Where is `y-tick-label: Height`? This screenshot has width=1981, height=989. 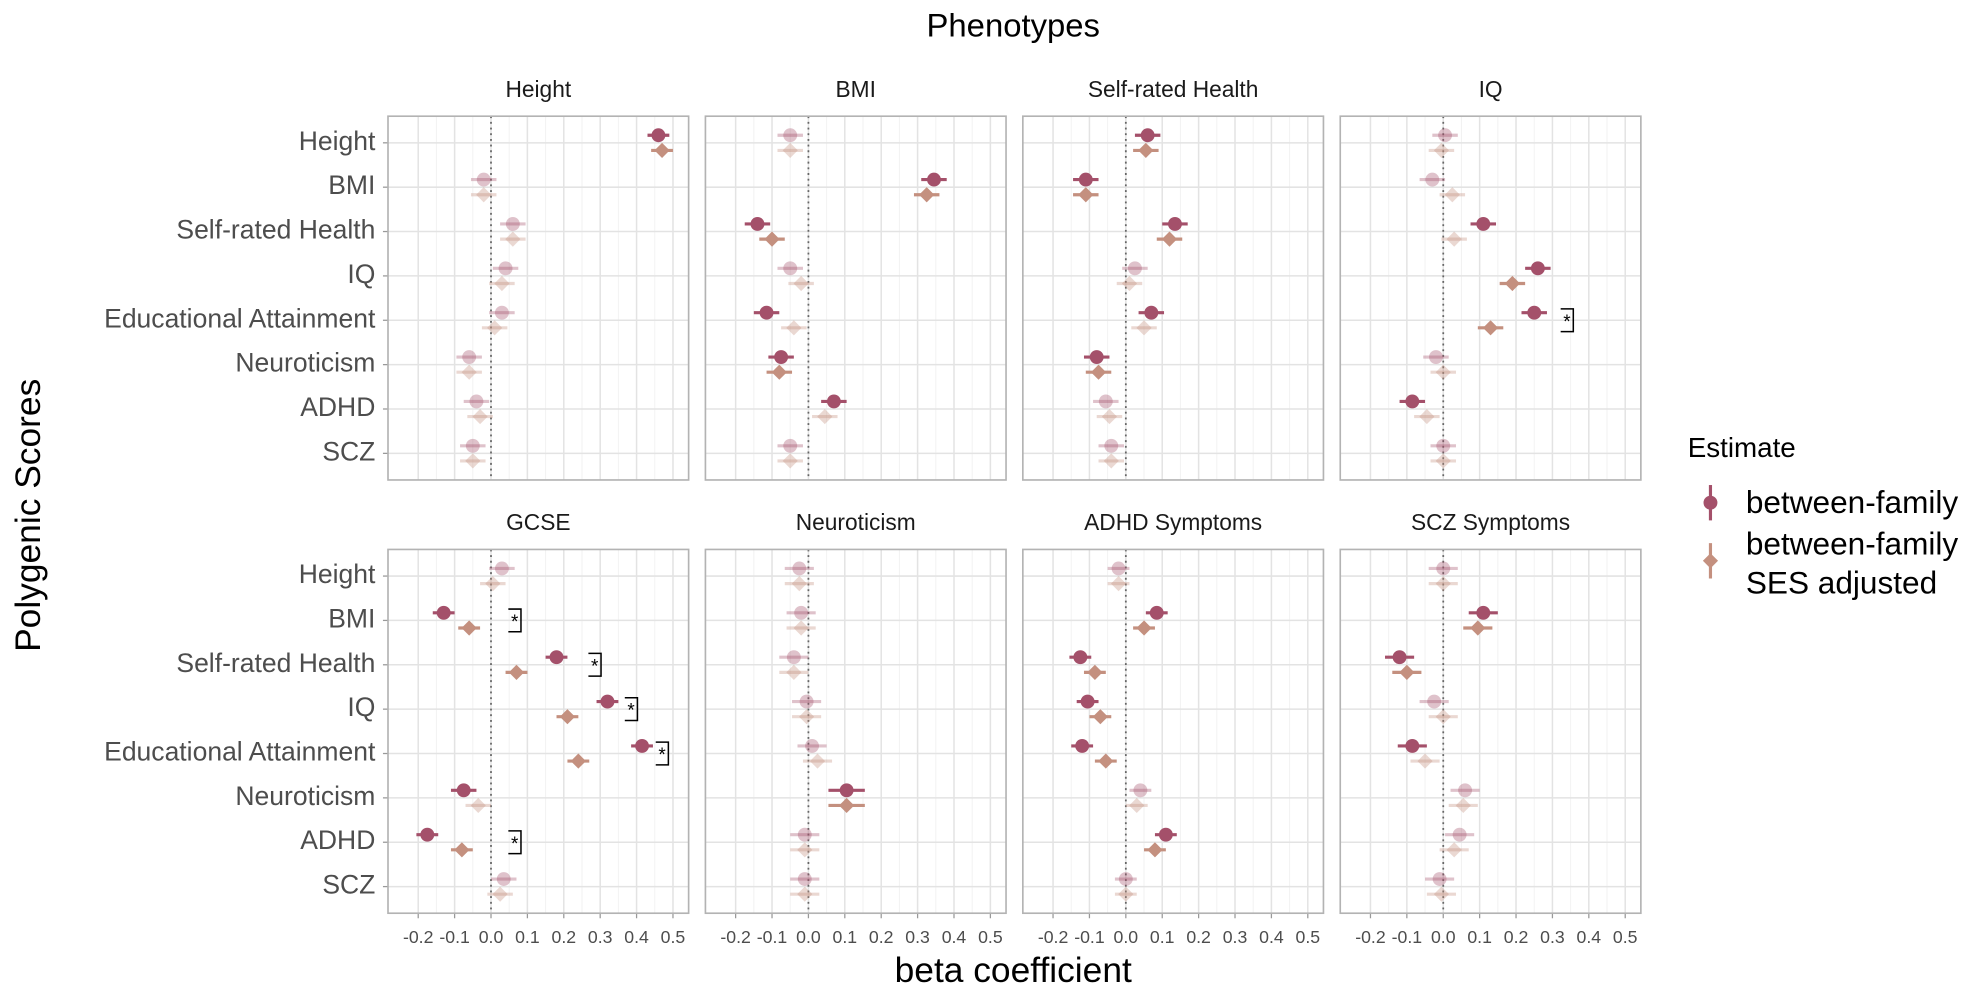 y-tick-label: Height is located at coordinates (337, 141).